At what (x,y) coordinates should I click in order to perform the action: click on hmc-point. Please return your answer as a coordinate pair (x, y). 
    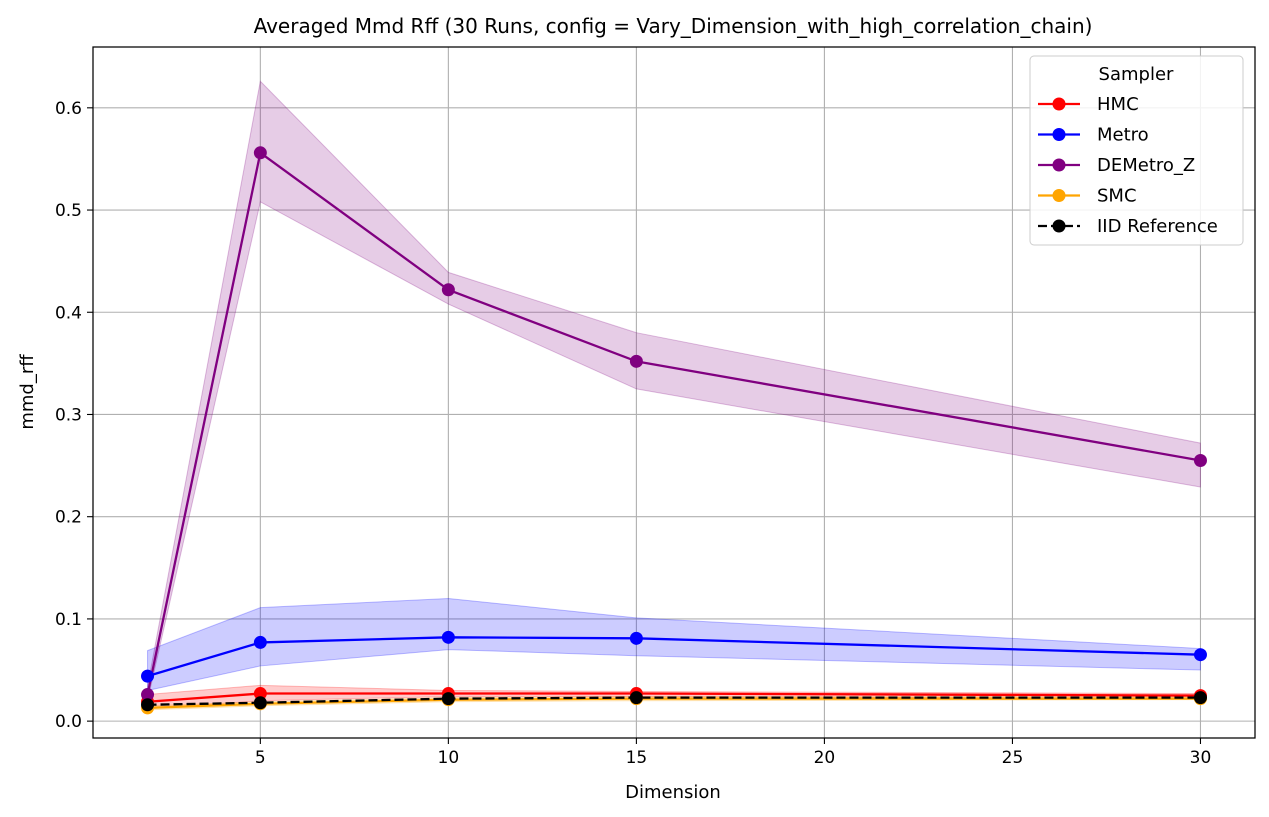
    Looking at the image, I should click on (260, 694).